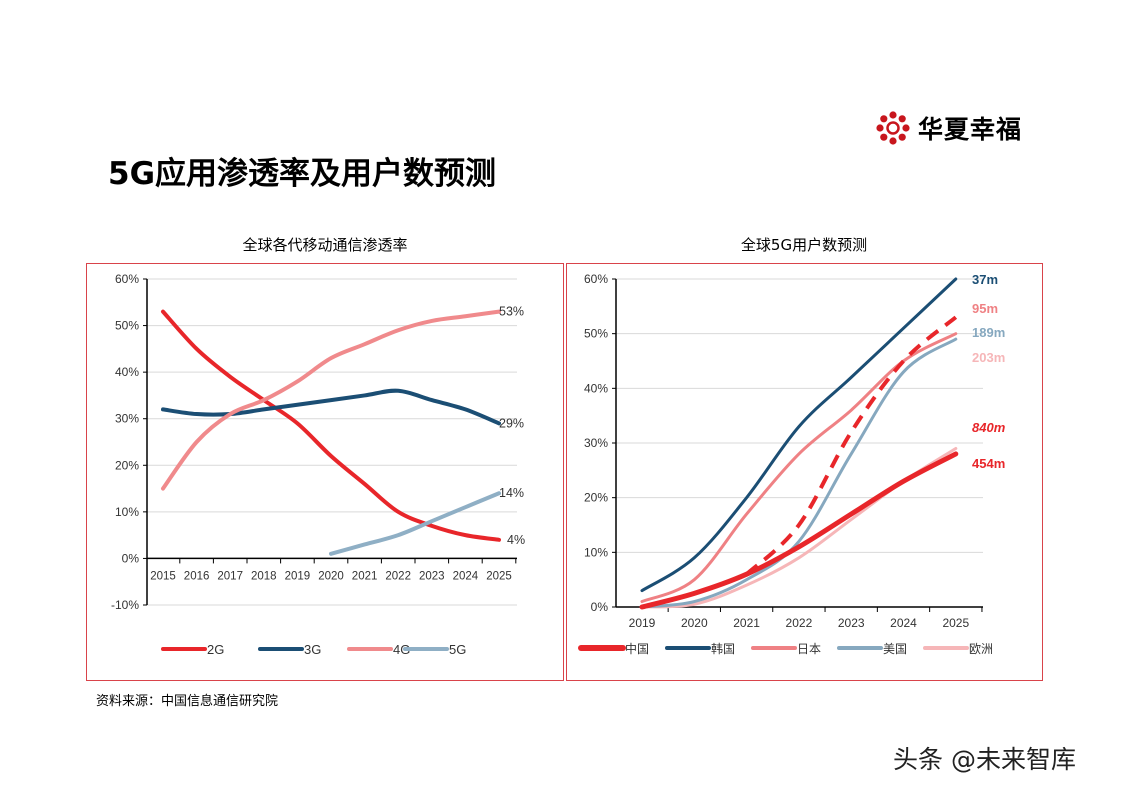 This screenshot has height=793, width=1122. I want to click on legend-label-日本: 日本, so click(809, 649).